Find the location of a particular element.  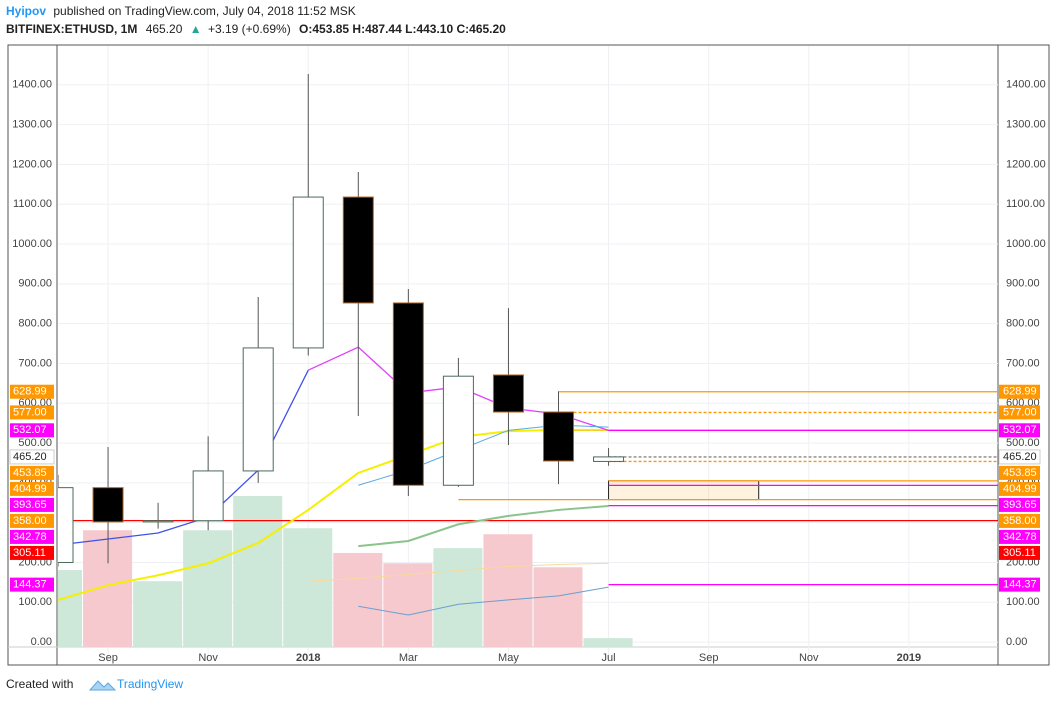

logo is located at coordinates (102, 685).